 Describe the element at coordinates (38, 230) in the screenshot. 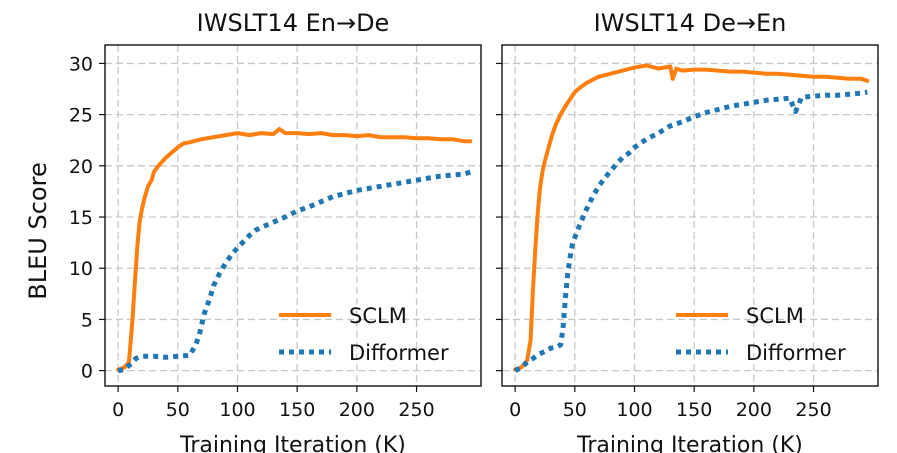

I see `y-axis-label: BLEU Score` at that location.